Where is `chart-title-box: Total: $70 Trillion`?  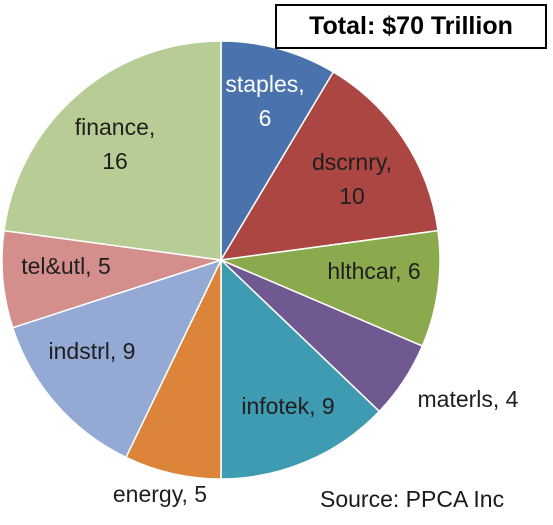
chart-title-box: Total: $70 Trillion is located at coordinates (411, 26).